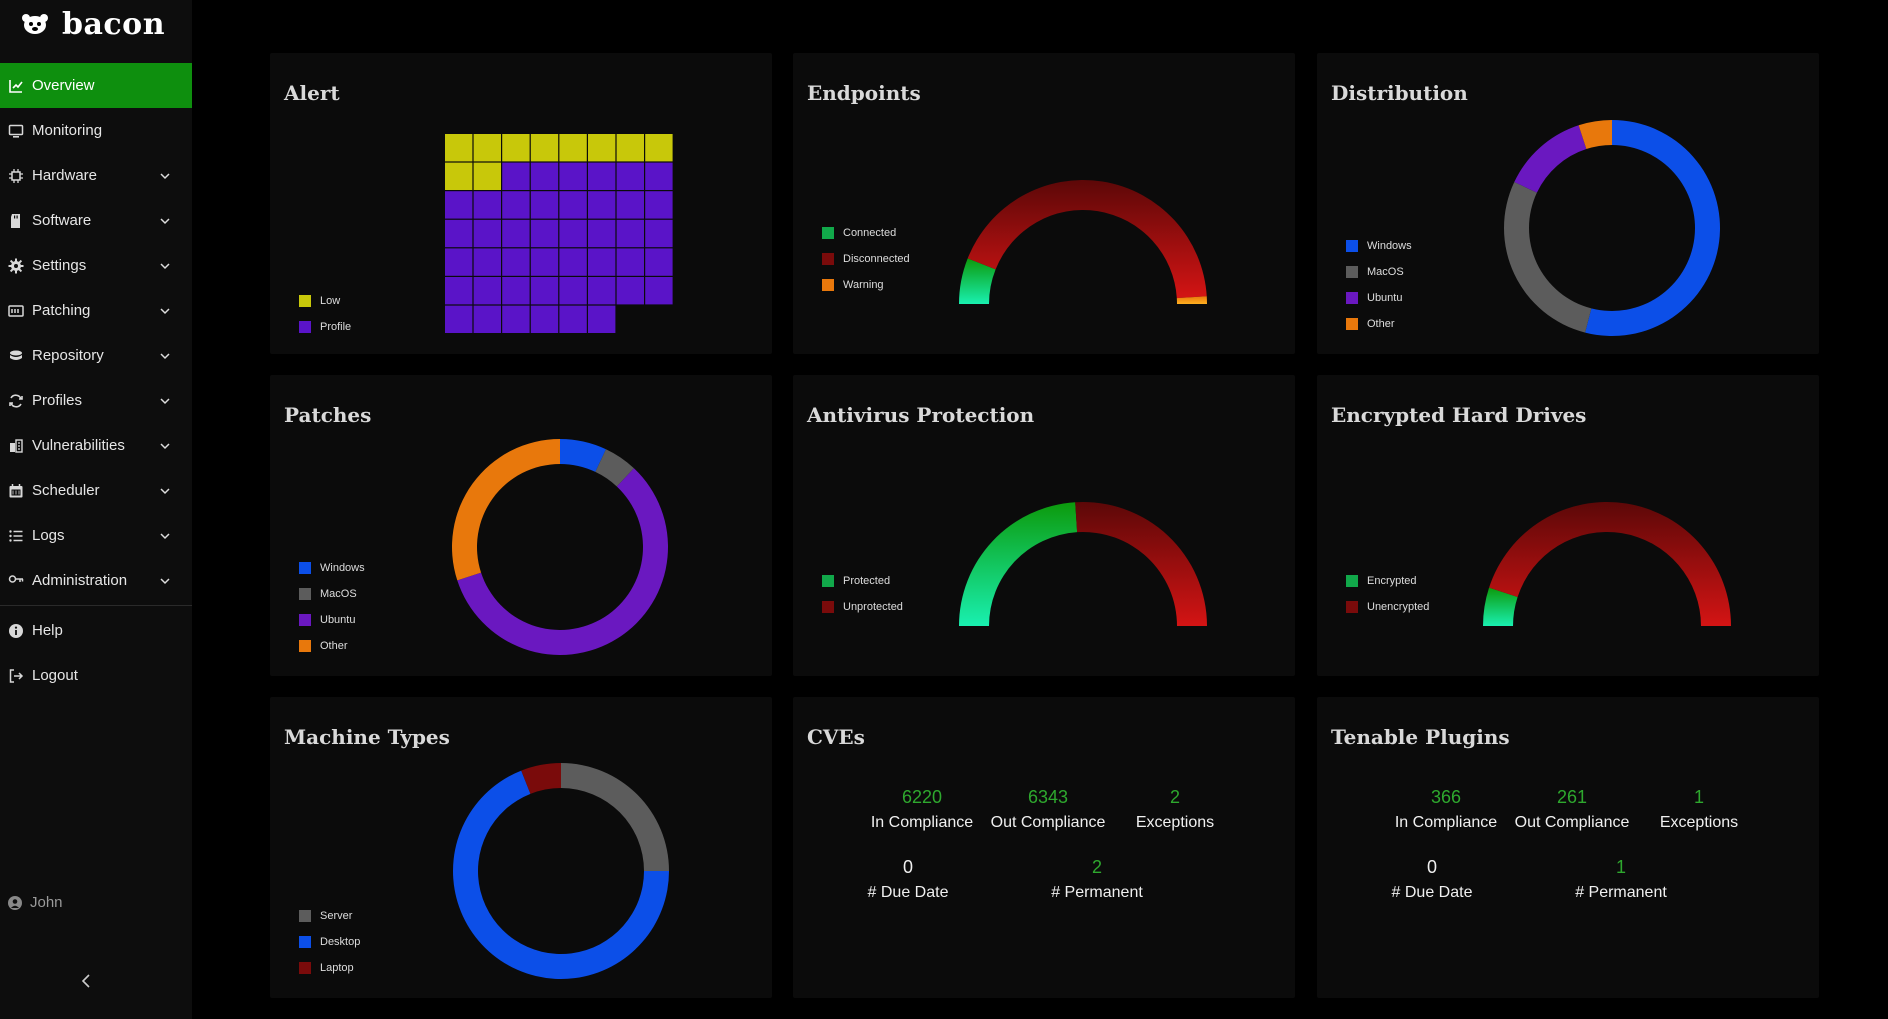  I want to click on stat-value: 2, so click(1174, 797).